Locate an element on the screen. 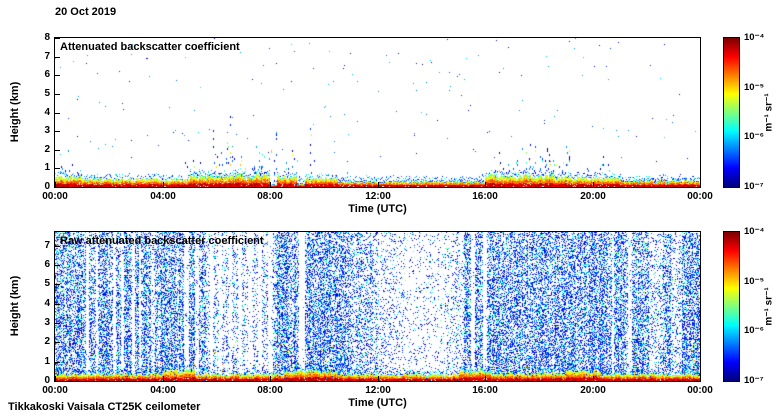  panel-1-title: Attenuated backscatter coefficient is located at coordinates (150, 47).